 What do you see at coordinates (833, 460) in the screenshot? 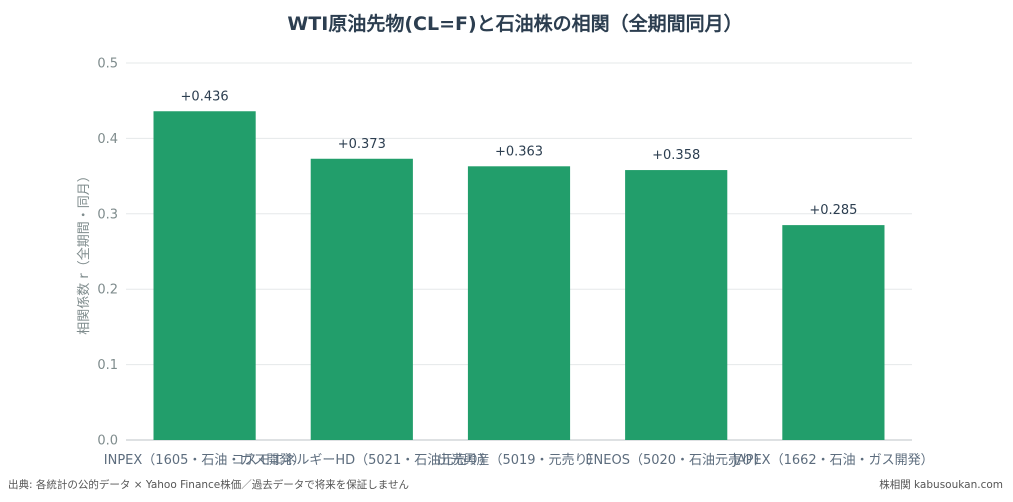
I see `x-tick-label: JAPEX（1662・石油・ガス開発）` at bounding box center [833, 460].